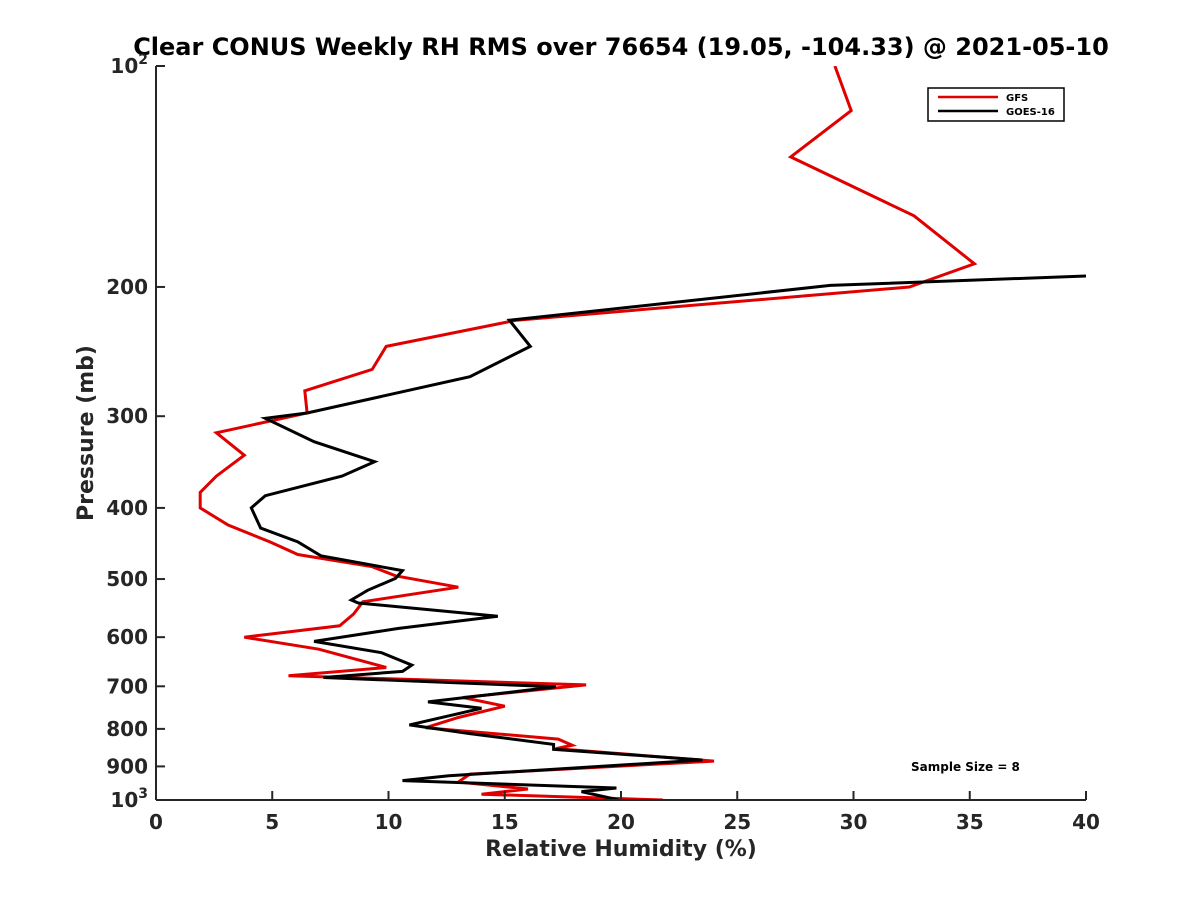  What do you see at coordinates (127, 579) in the screenshot?
I see `y-tick-label: 500` at bounding box center [127, 579].